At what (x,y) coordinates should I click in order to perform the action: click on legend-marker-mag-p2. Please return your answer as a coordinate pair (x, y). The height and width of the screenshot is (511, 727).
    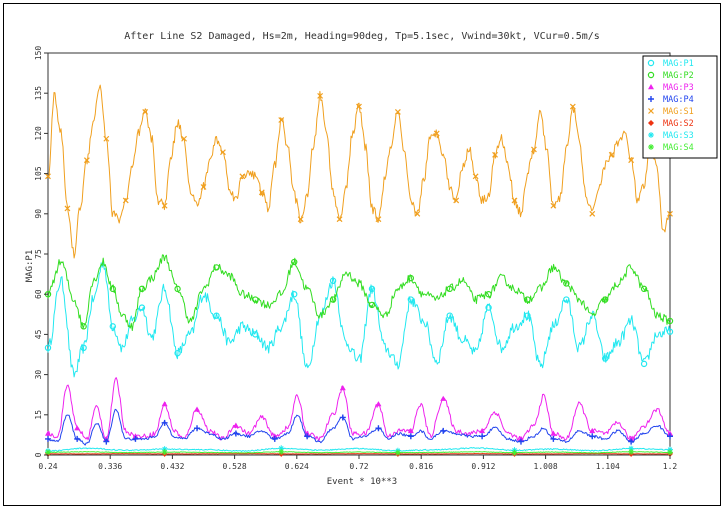
    Looking at the image, I should click on (651, 75).